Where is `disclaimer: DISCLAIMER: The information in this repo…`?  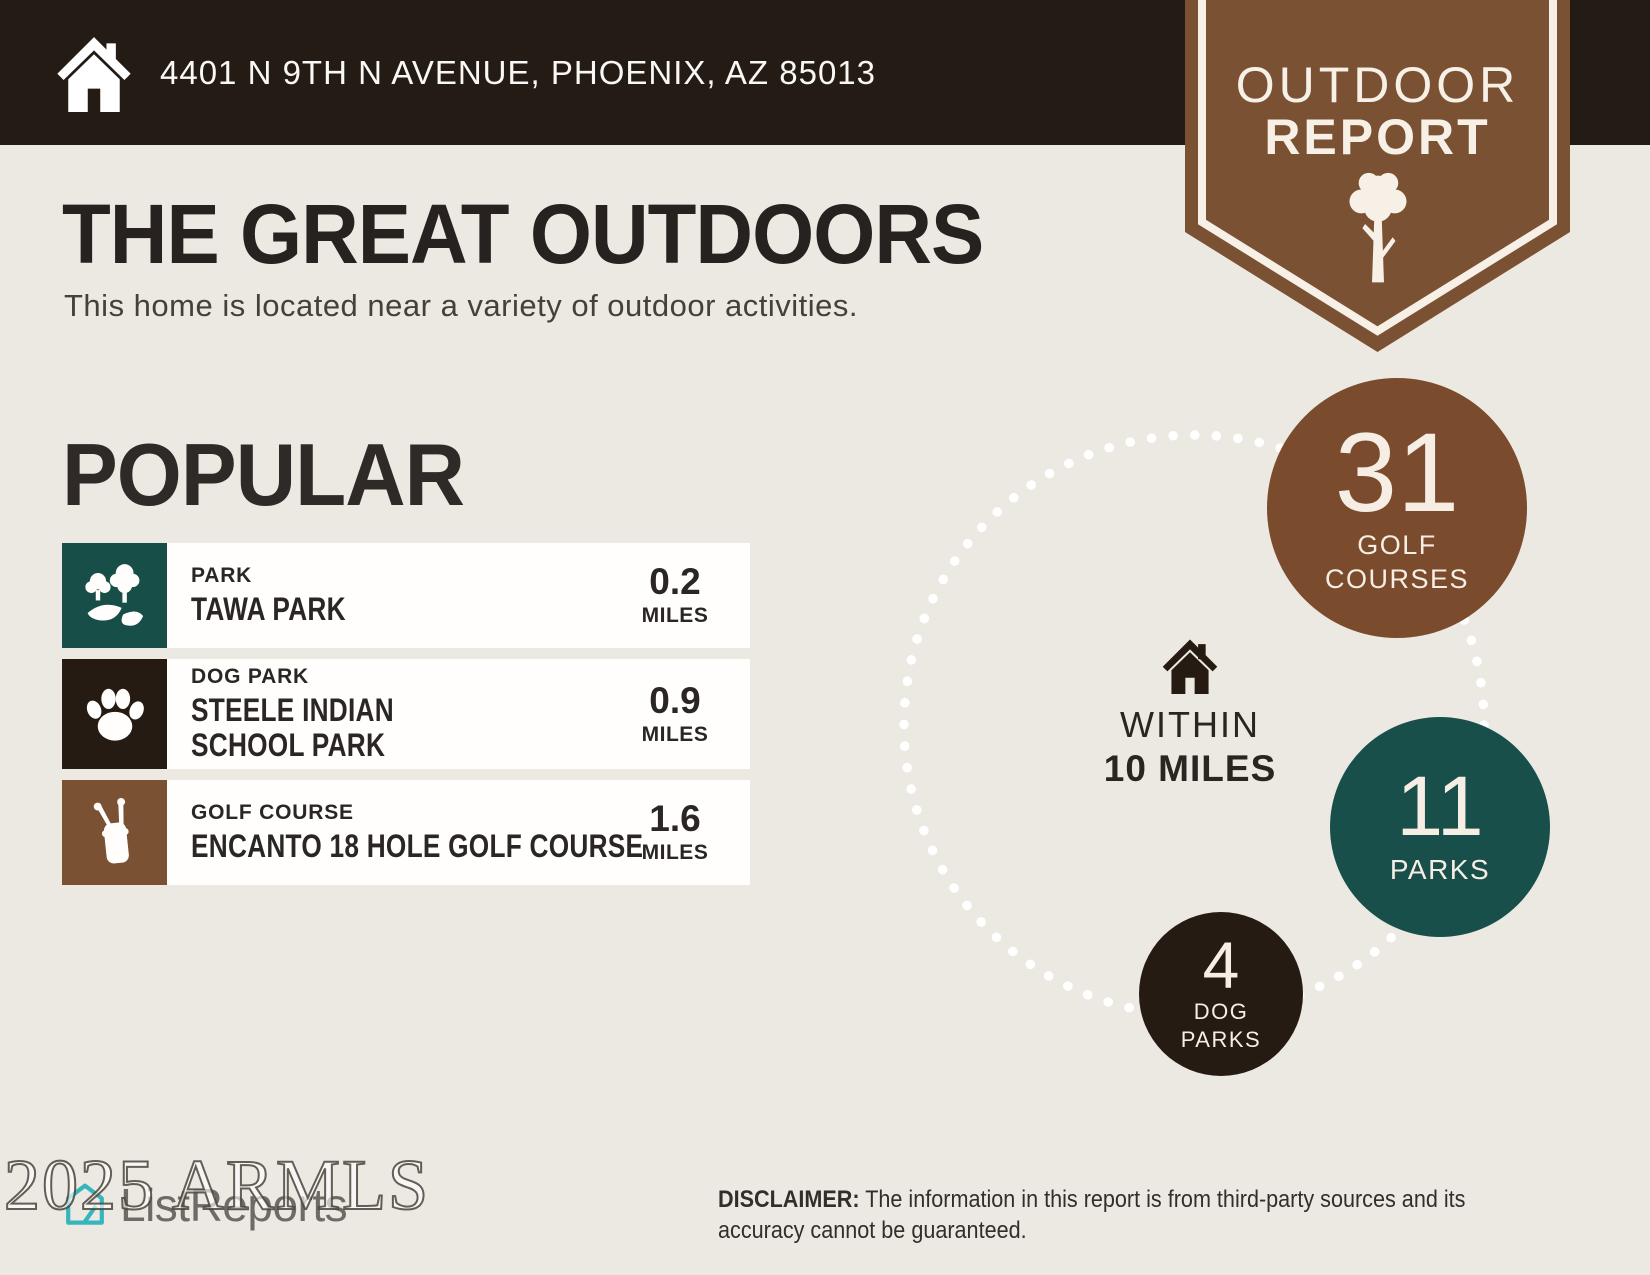 disclaimer: DISCLAIMER: The information in this repo… is located at coordinates (1123, 1215).